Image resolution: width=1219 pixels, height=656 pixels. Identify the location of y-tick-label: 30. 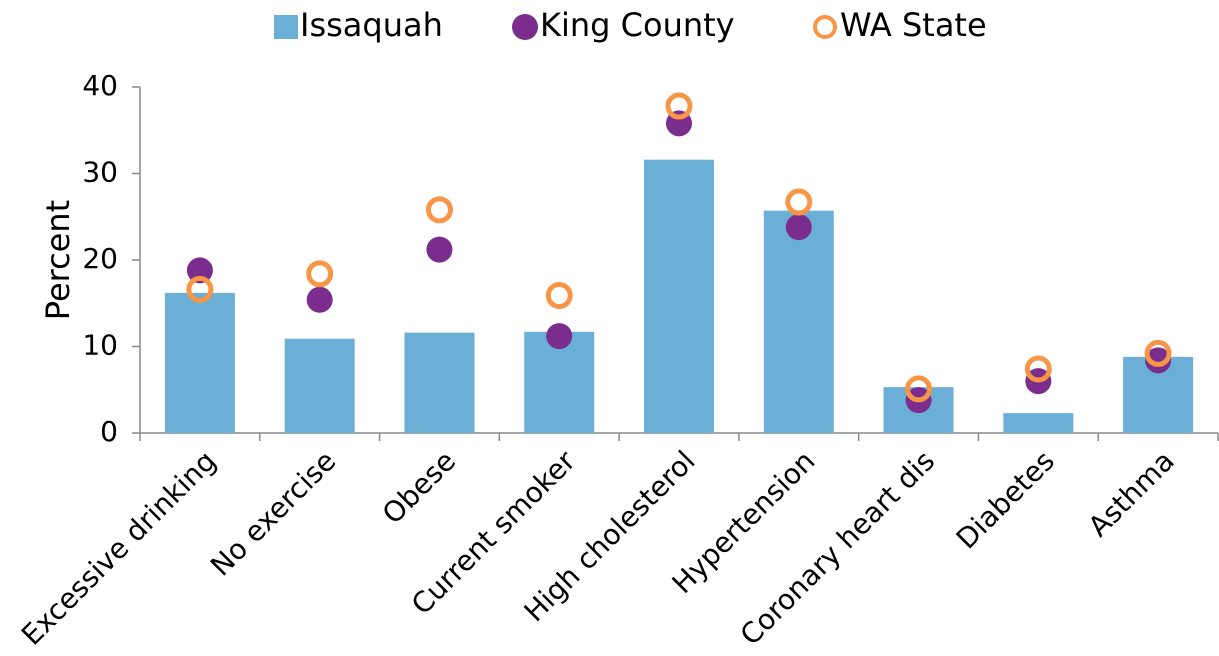
(100, 172).